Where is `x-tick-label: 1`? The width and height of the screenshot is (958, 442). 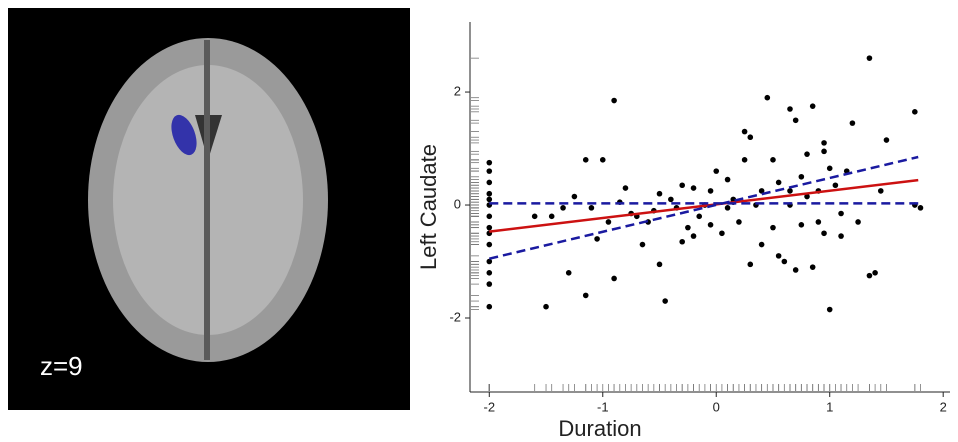
x-tick-label: 1 is located at coordinates (829, 406).